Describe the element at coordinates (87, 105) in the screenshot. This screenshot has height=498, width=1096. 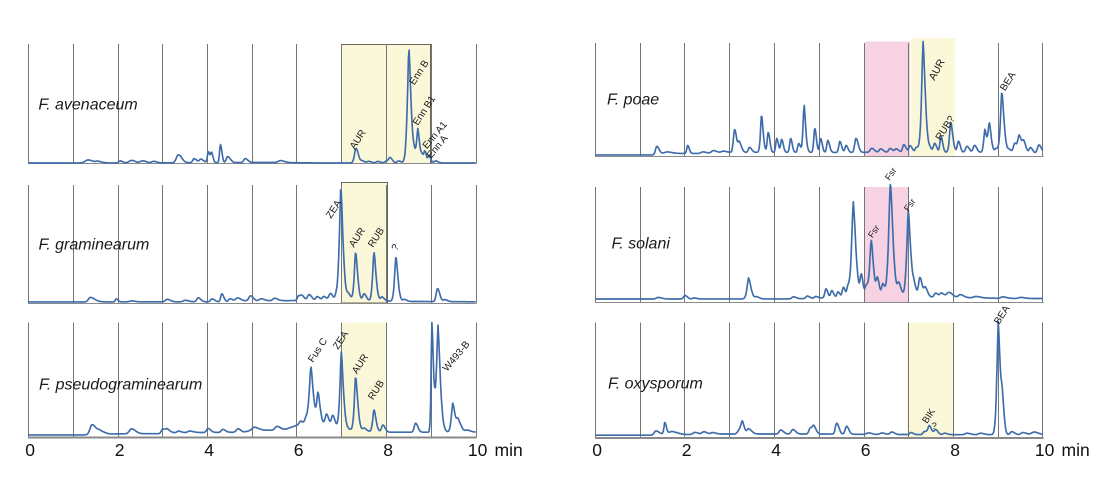
I see `svg-text: F. avenaceum` at that location.